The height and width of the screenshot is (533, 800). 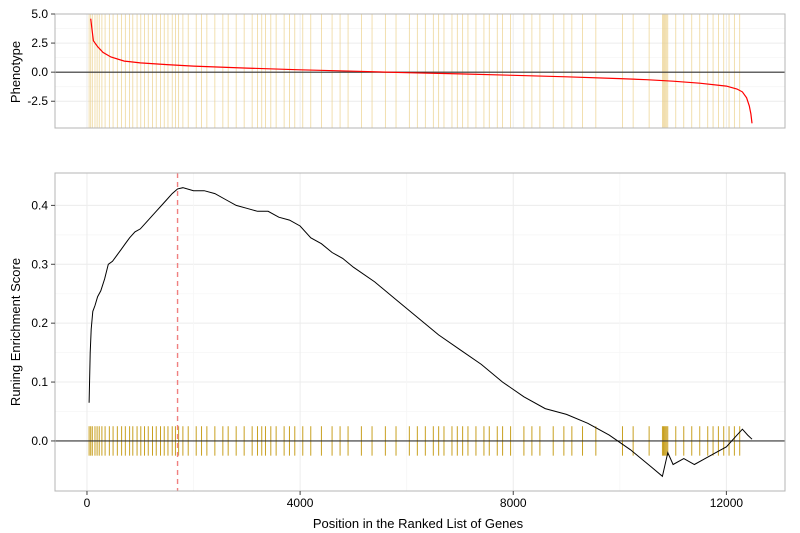 I want to click on phenotype-y-tick-label: 2.5, so click(x=39, y=43).